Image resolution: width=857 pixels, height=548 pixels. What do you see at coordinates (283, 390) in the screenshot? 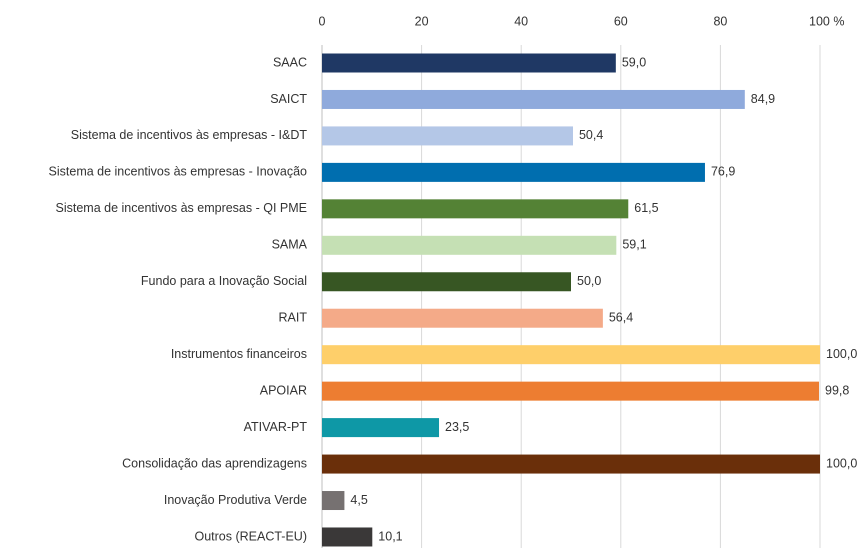
I see `y-tick-label: APOIAR` at bounding box center [283, 390].